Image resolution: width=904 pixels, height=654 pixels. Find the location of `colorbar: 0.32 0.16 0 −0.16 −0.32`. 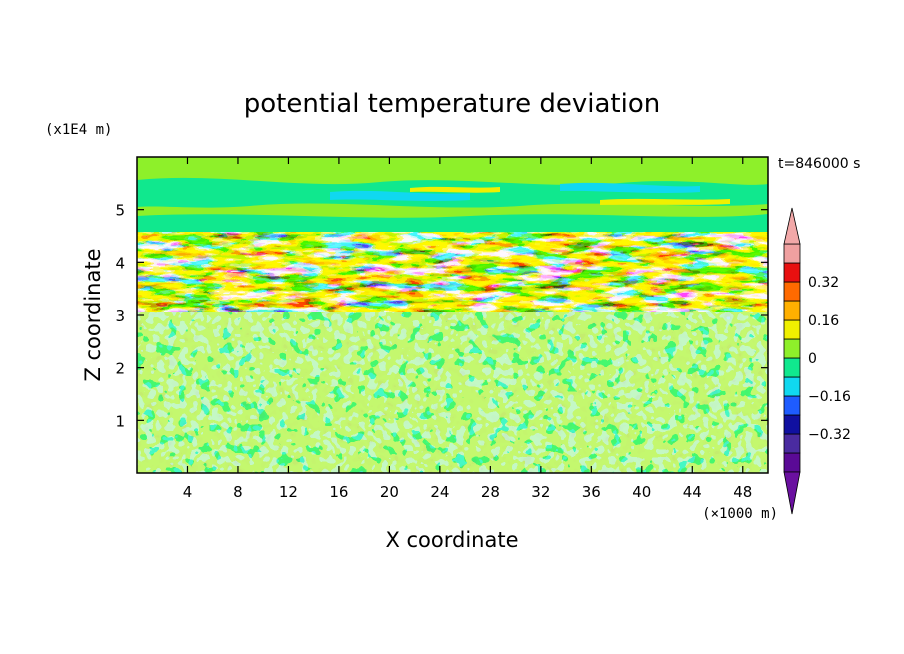

colorbar: 0.32 0.16 0 −0.16 −0.32 is located at coordinates (817, 361).